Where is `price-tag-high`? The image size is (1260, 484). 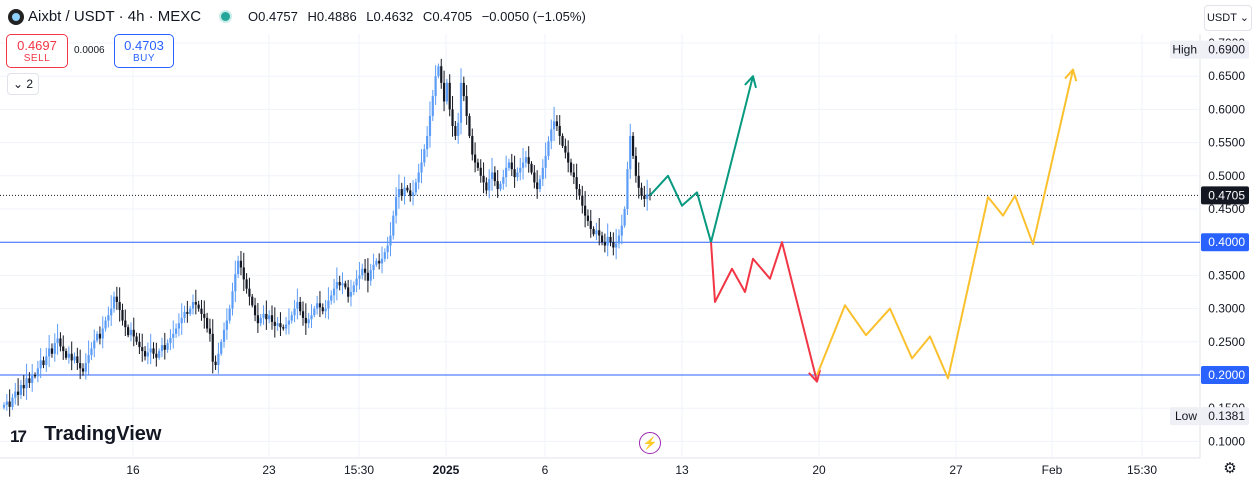
price-tag-high is located at coordinates (1209, 49).